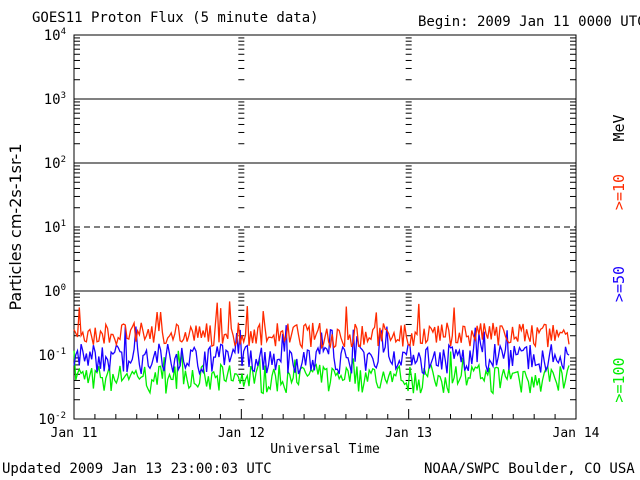  I want to click on series-line-ge100, so click(321, 372).